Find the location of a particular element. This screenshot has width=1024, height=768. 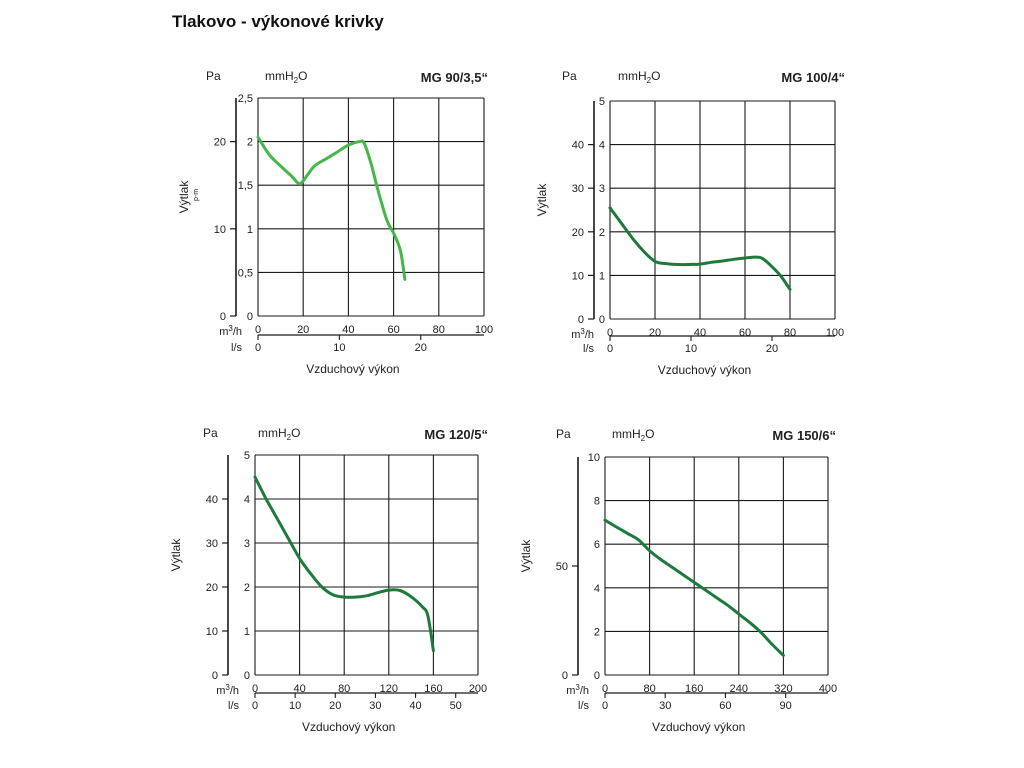

ls-tick-label: 60 is located at coordinates (725, 706).